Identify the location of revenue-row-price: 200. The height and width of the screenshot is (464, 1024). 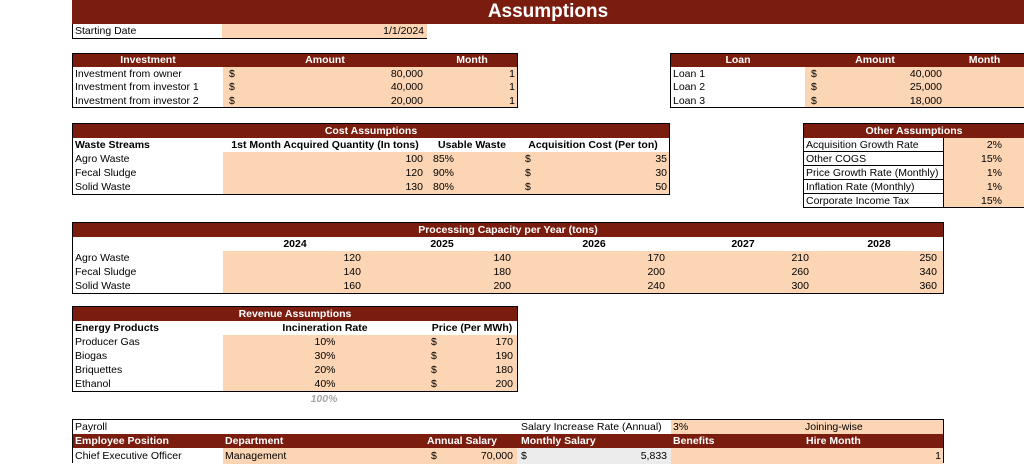
(504, 384).